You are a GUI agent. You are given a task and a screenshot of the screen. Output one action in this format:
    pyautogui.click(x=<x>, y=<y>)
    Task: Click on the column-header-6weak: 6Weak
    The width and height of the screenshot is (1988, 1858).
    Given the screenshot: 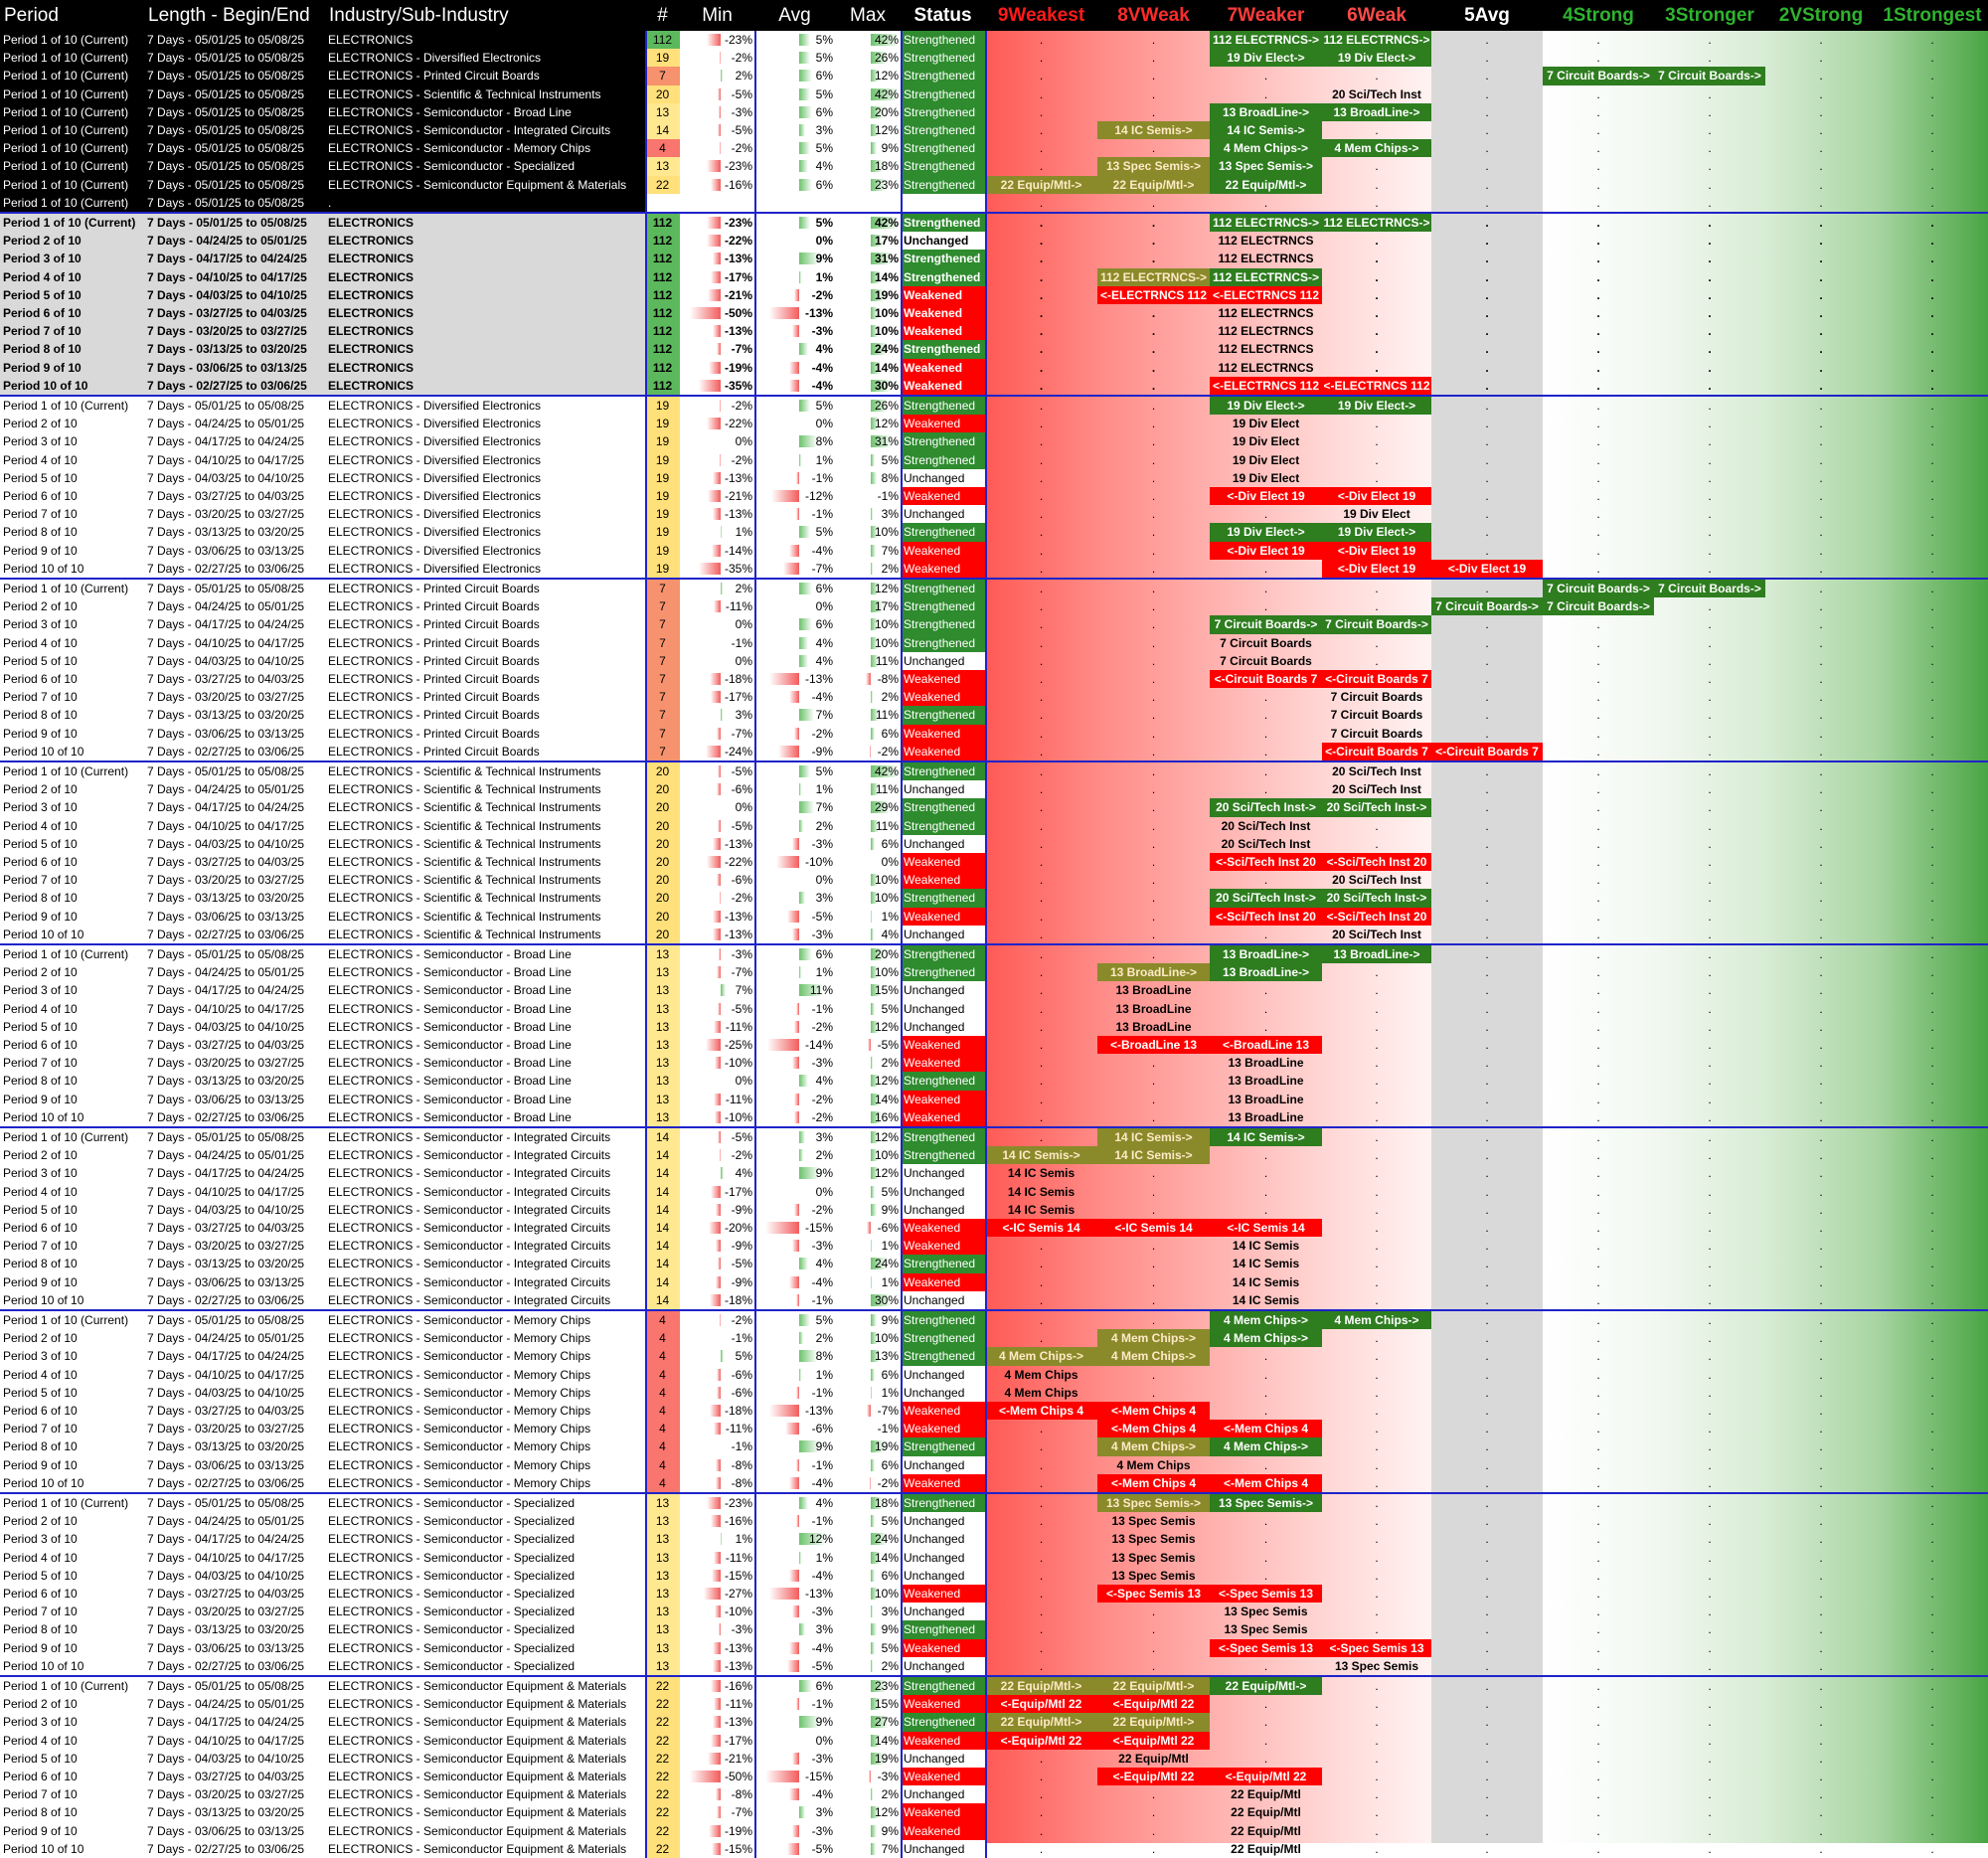 What is the action you would take?
    pyautogui.click(x=1377, y=15)
    